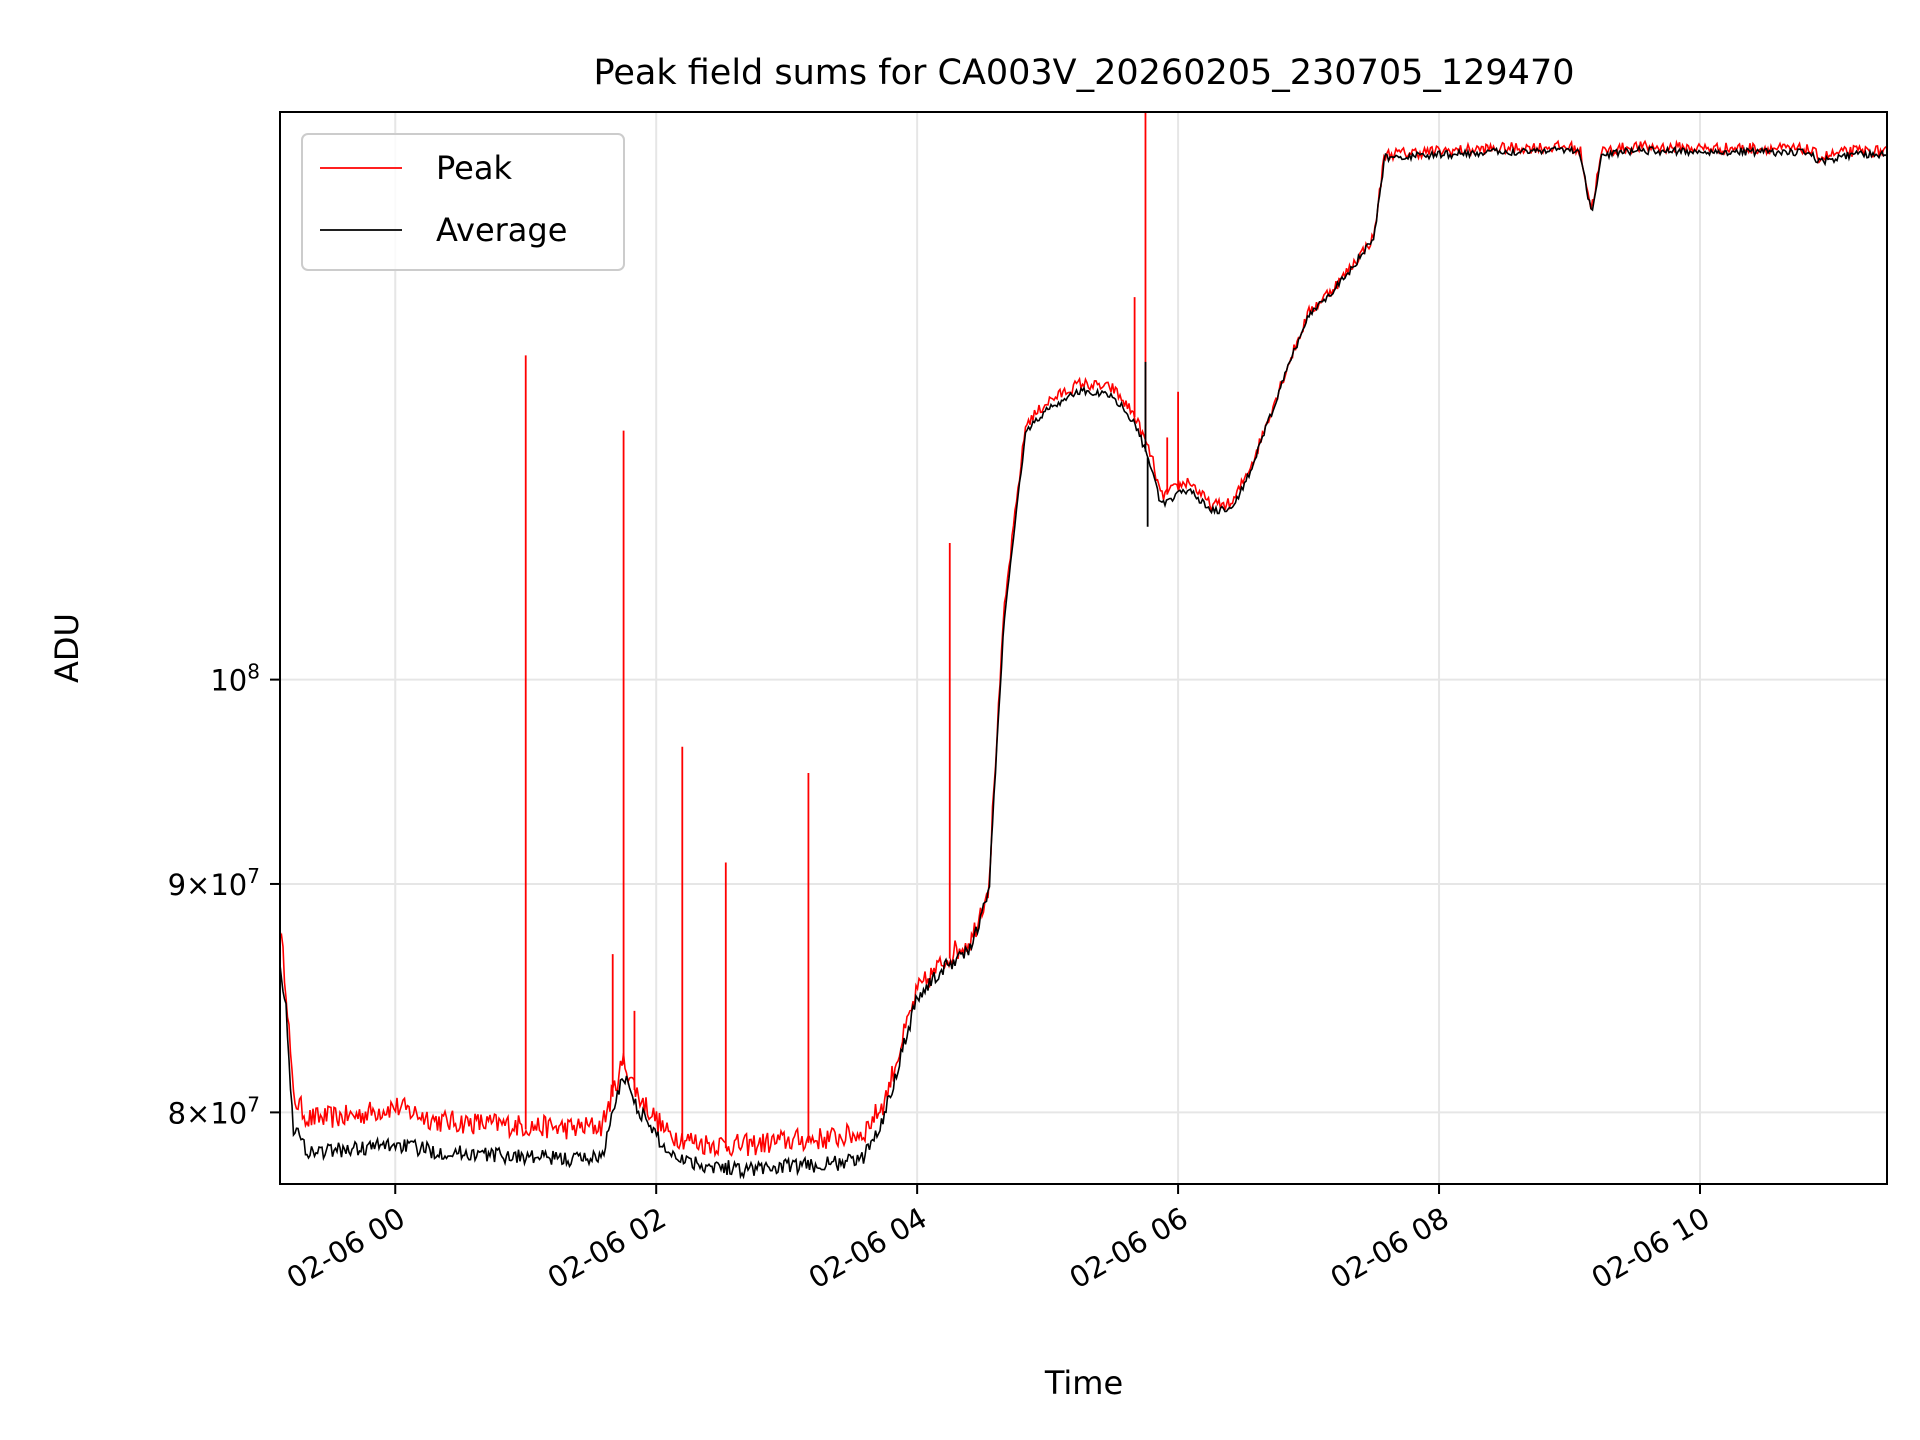 The image size is (1920, 1440). What do you see at coordinates (214, 883) in the screenshot?
I see `y-tick-label: 9×107` at bounding box center [214, 883].